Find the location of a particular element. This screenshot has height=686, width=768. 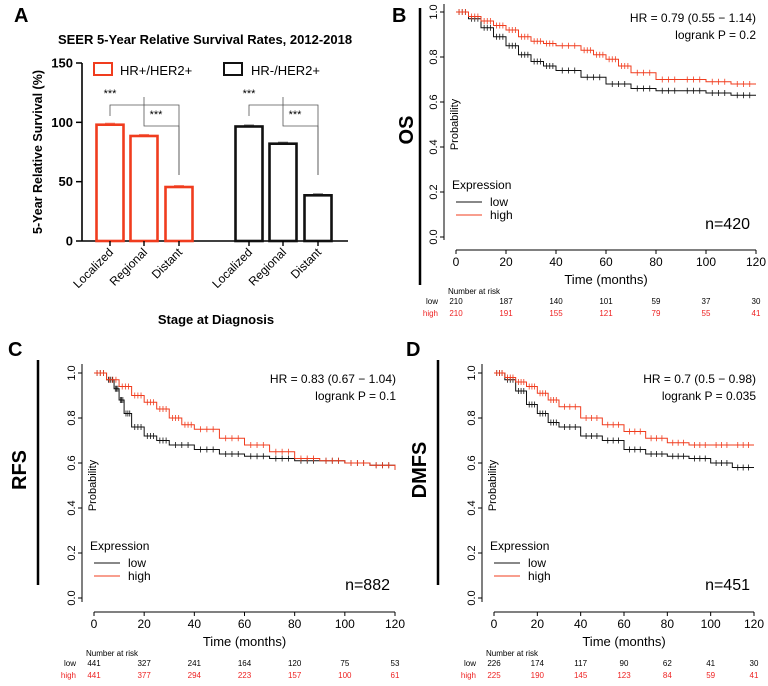

risk-count-low: 37 is located at coordinates (706, 301).